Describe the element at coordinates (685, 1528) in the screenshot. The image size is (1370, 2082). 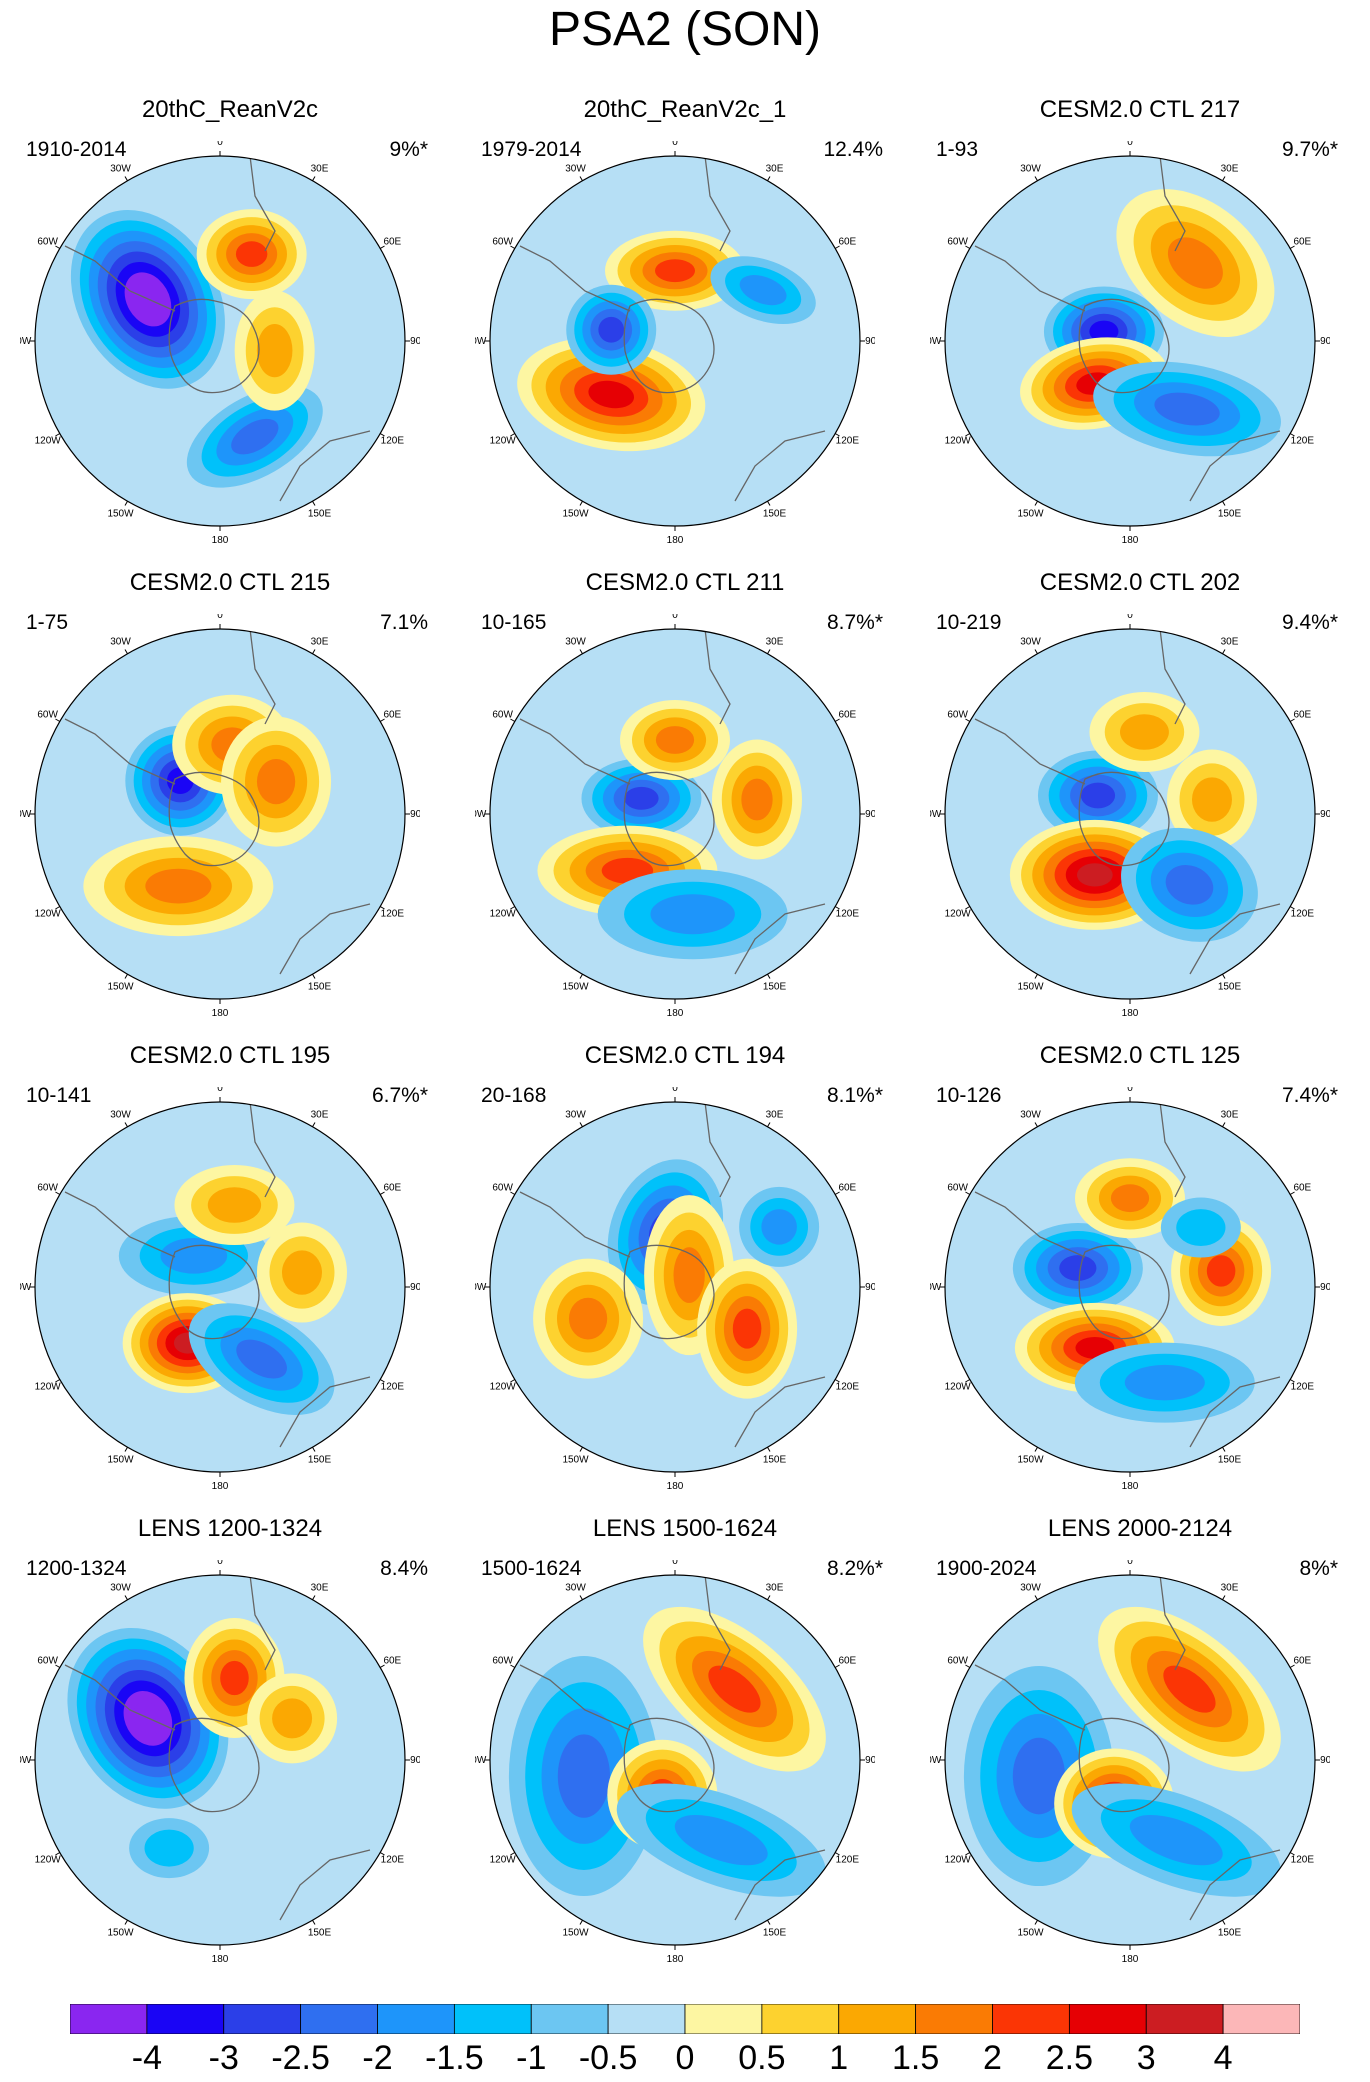
I see `panel-title: LENS 1500-1624` at that location.